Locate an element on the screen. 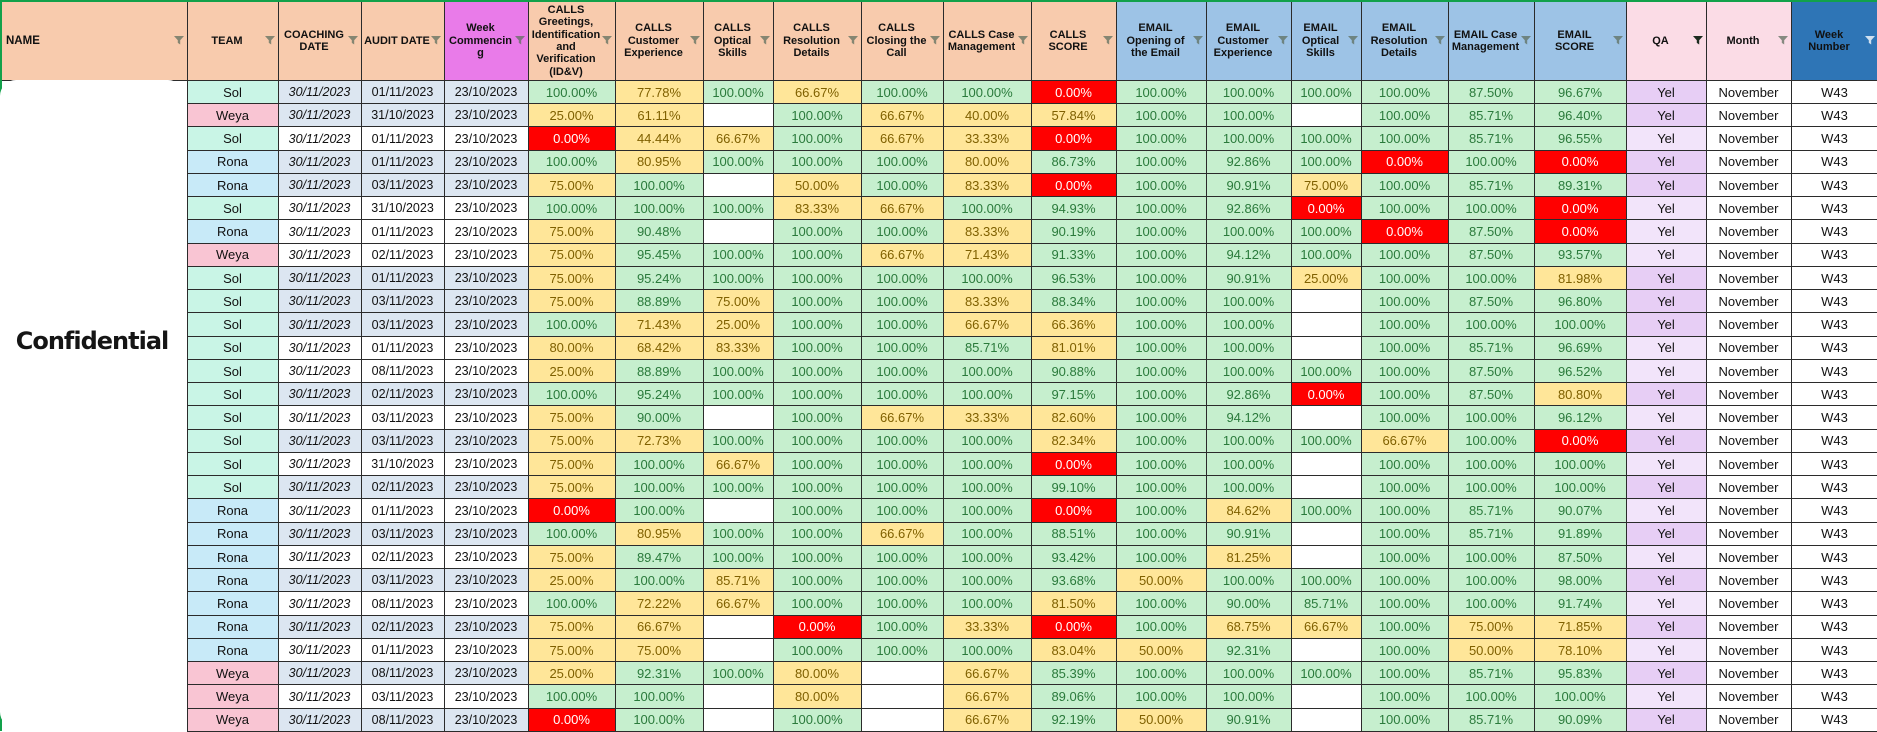  cell-calls-resolution-details: 100.00% is located at coordinates (817, 650).